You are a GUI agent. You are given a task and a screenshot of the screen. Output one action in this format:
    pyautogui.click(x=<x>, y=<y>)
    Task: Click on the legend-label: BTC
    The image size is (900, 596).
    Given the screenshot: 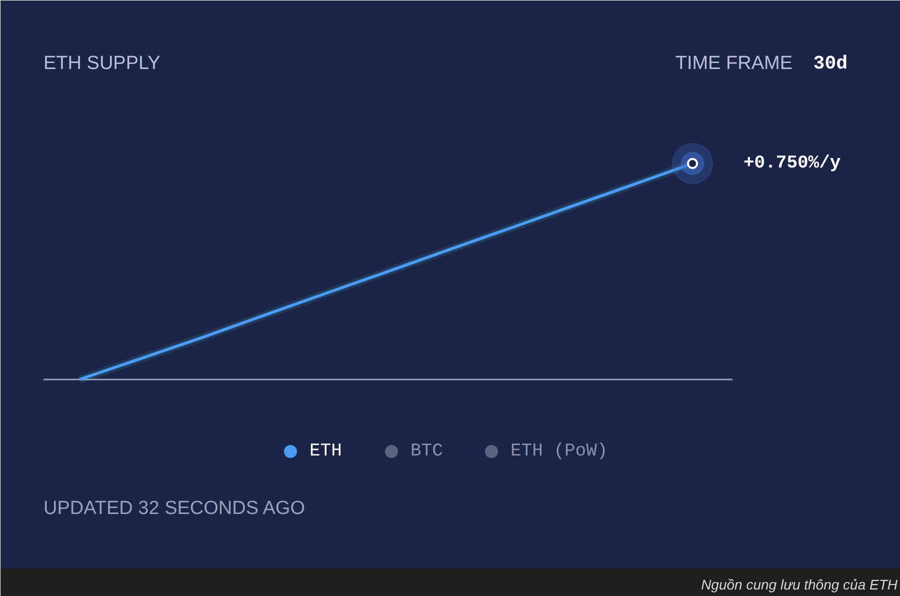 What is the action you would take?
    pyautogui.click(x=427, y=452)
    